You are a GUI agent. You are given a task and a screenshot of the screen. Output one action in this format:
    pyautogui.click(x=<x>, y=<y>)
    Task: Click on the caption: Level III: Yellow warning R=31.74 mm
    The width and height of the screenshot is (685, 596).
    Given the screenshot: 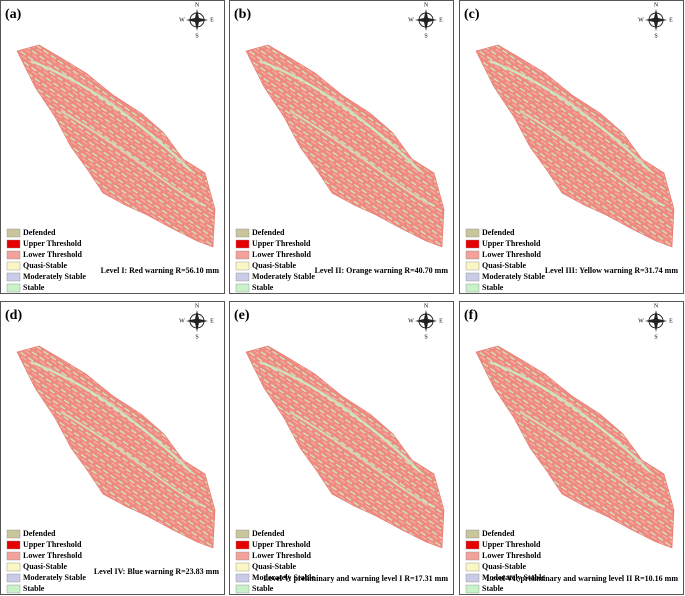 What is the action you would take?
    pyautogui.click(x=611, y=270)
    